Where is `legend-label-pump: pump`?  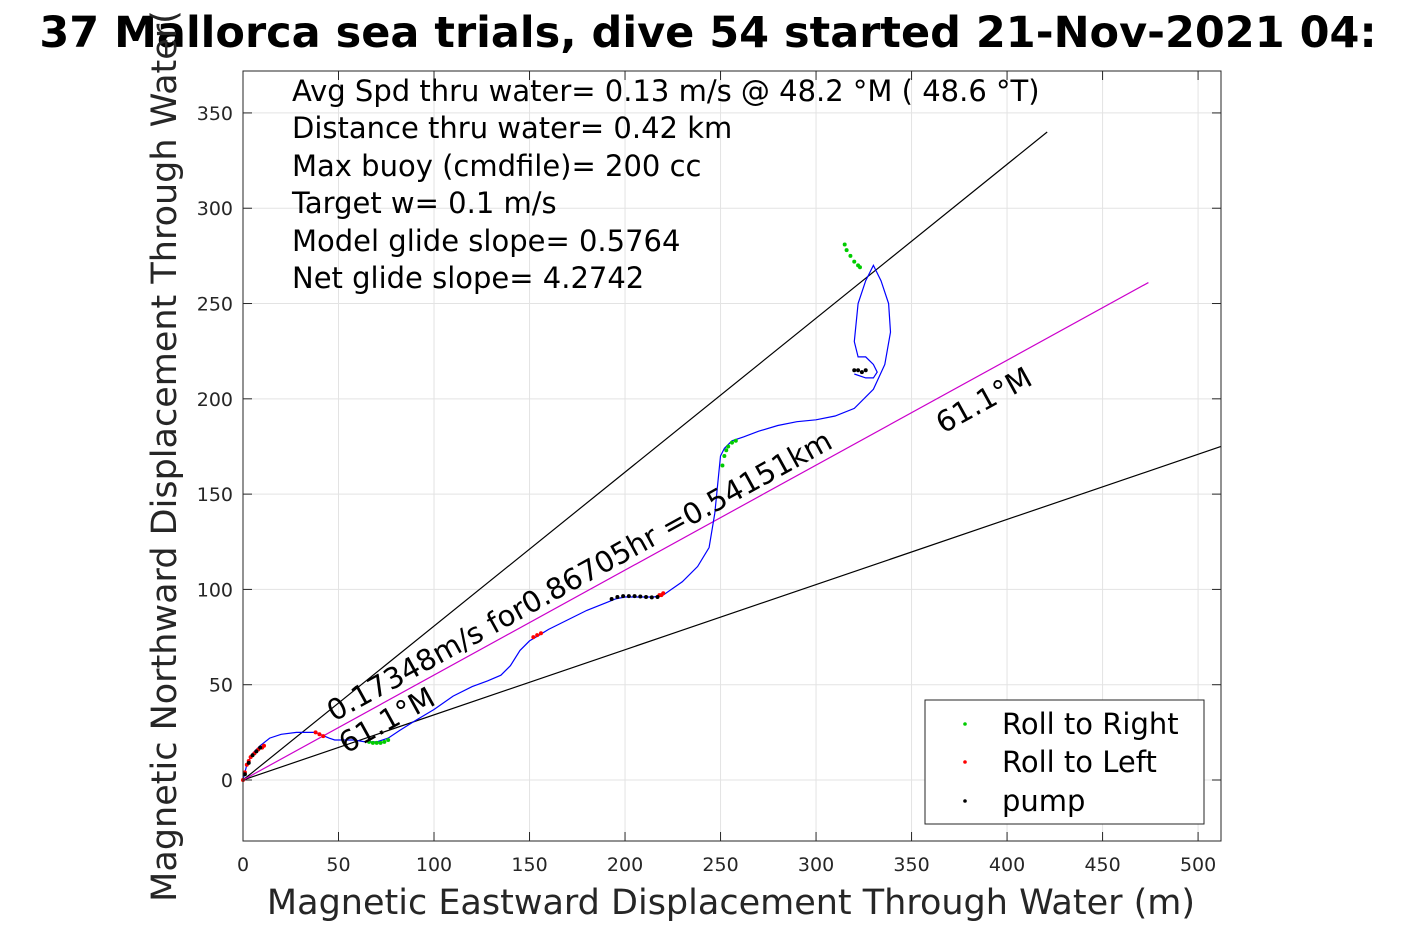
legend-label-pump: pump is located at coordinates (1043, 801).